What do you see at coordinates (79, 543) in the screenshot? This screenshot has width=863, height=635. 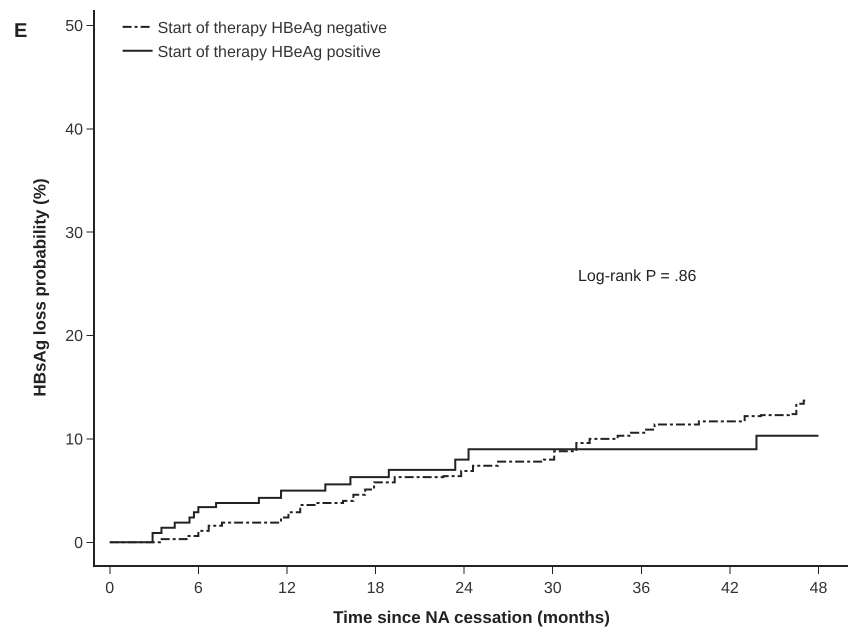 I see `y-tick-label: 0` at bounding box center [79, 543].